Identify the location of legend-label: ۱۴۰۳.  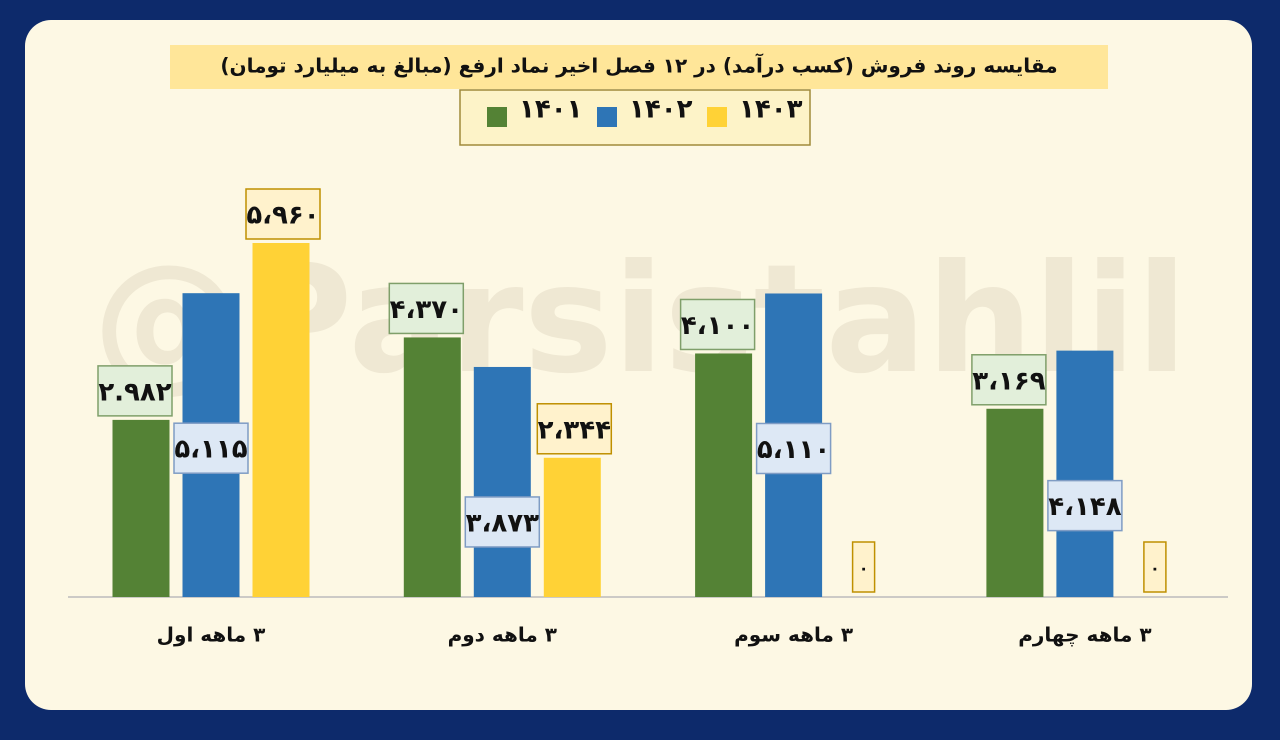
(771, 110).